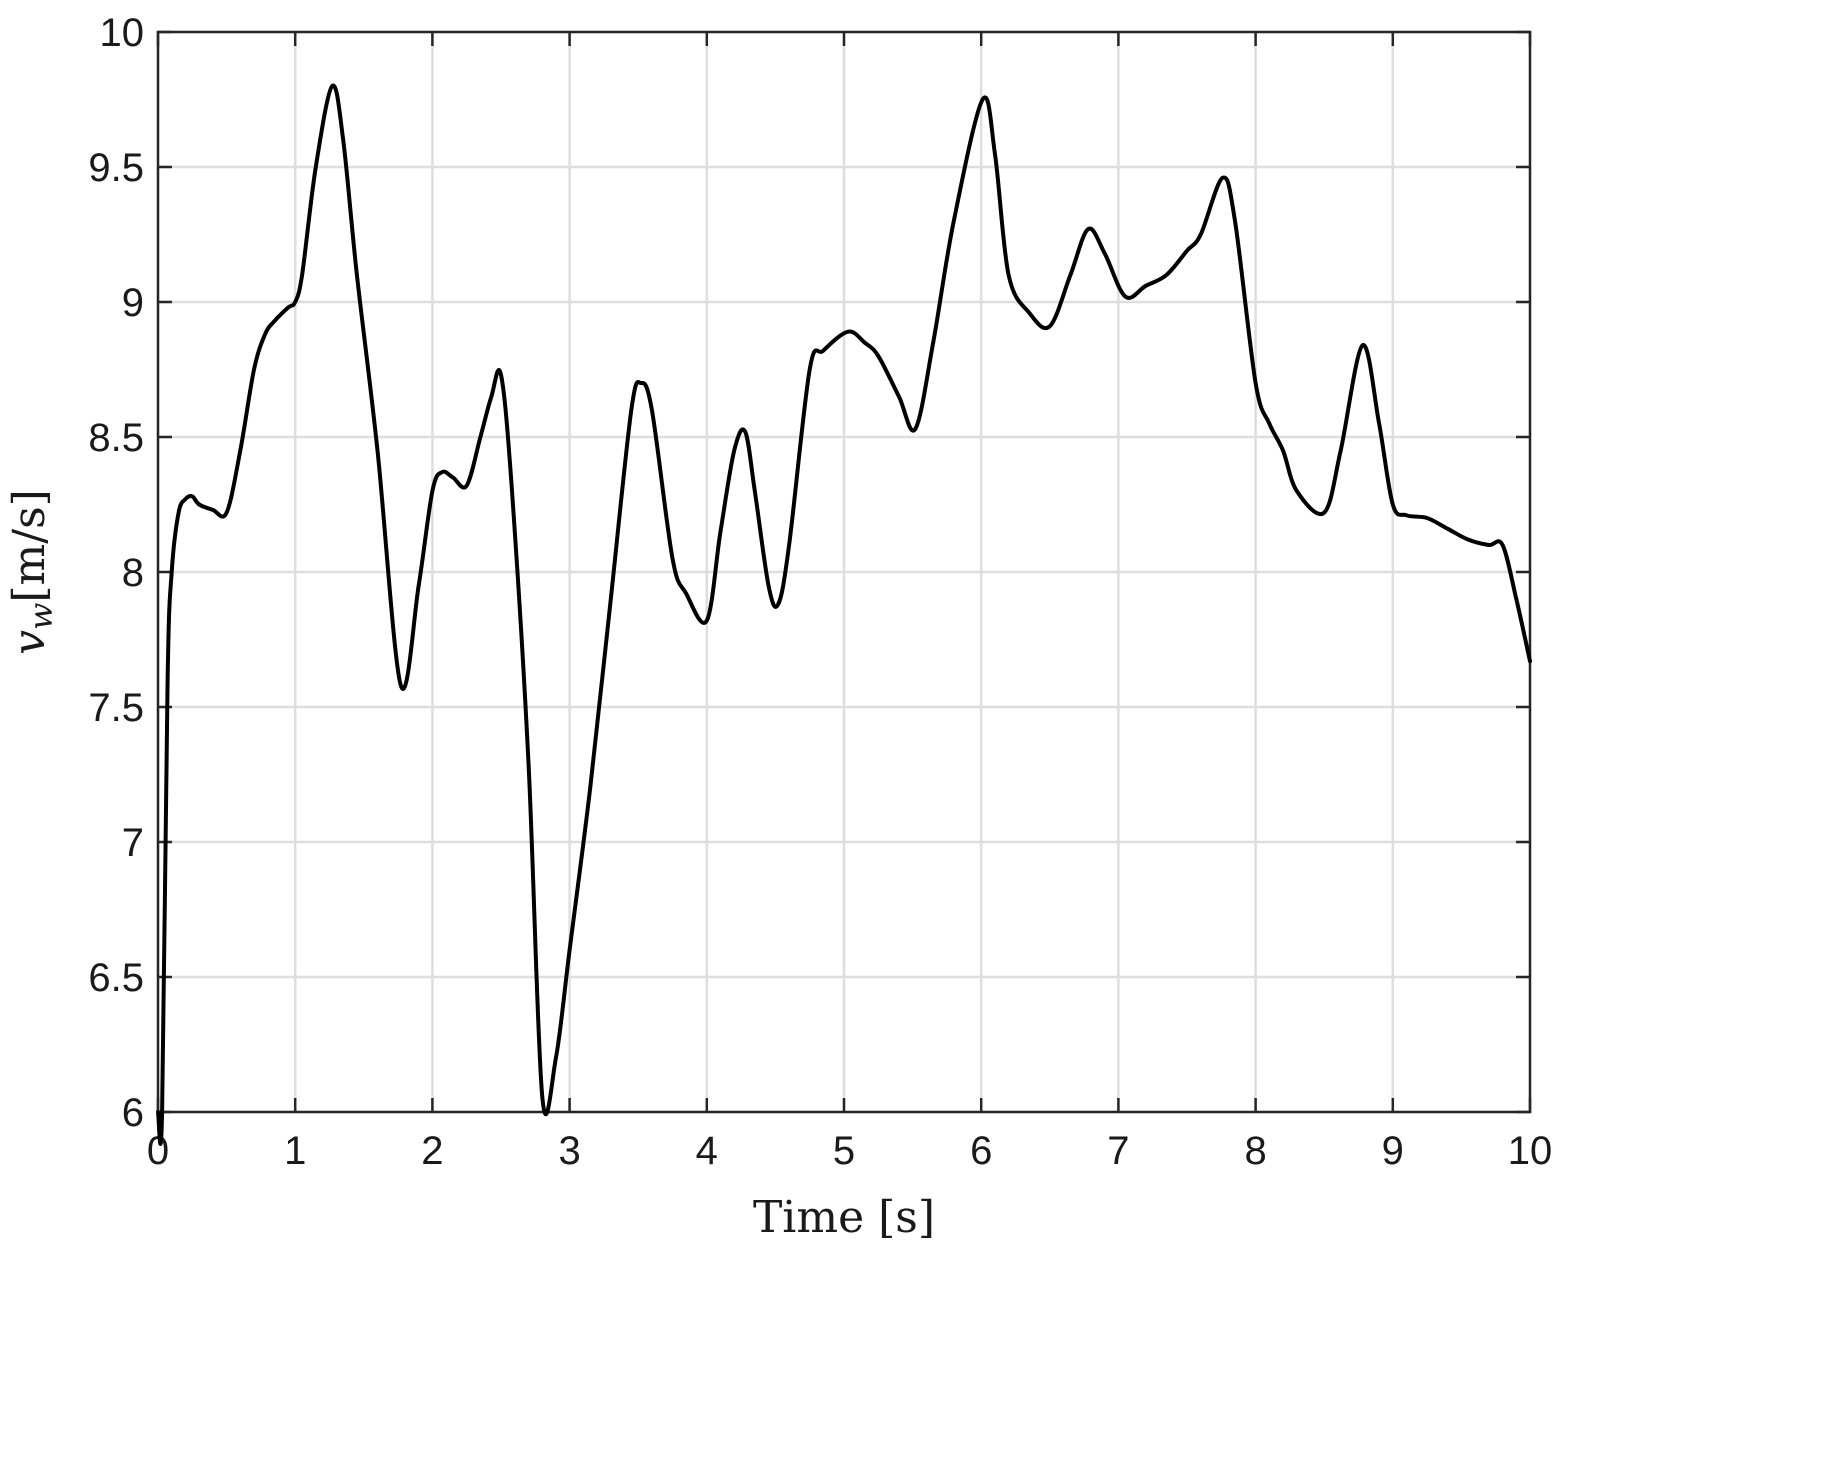  I want to click on y-tick-labels: 6 6.5 7 7.5 8 8.5 9 9.5 10, so click(116, 573).